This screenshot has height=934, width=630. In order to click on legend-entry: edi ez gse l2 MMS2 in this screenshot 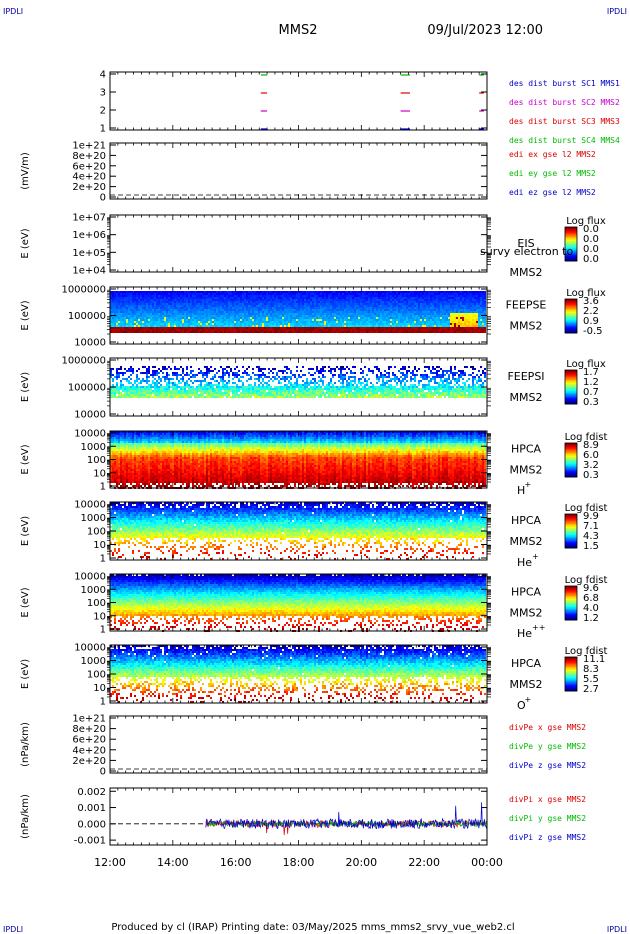, I will do `click(552, 192)`.